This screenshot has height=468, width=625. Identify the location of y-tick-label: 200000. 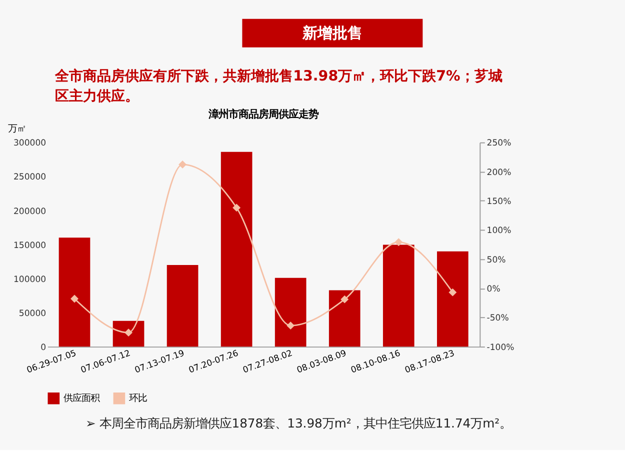
(29, 211).